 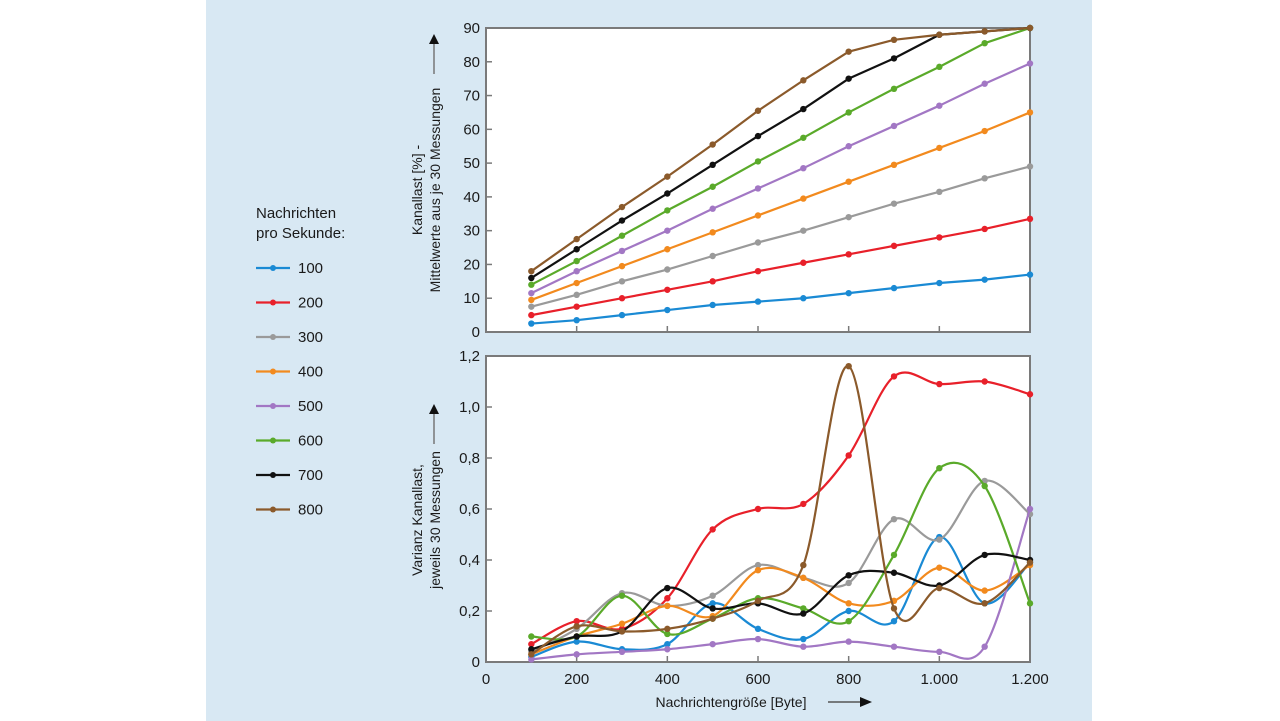 What do you see at coordinates (289, 475) in the screenshot?
I see `legend-item-700: 700` at bounding box center [289, 475].